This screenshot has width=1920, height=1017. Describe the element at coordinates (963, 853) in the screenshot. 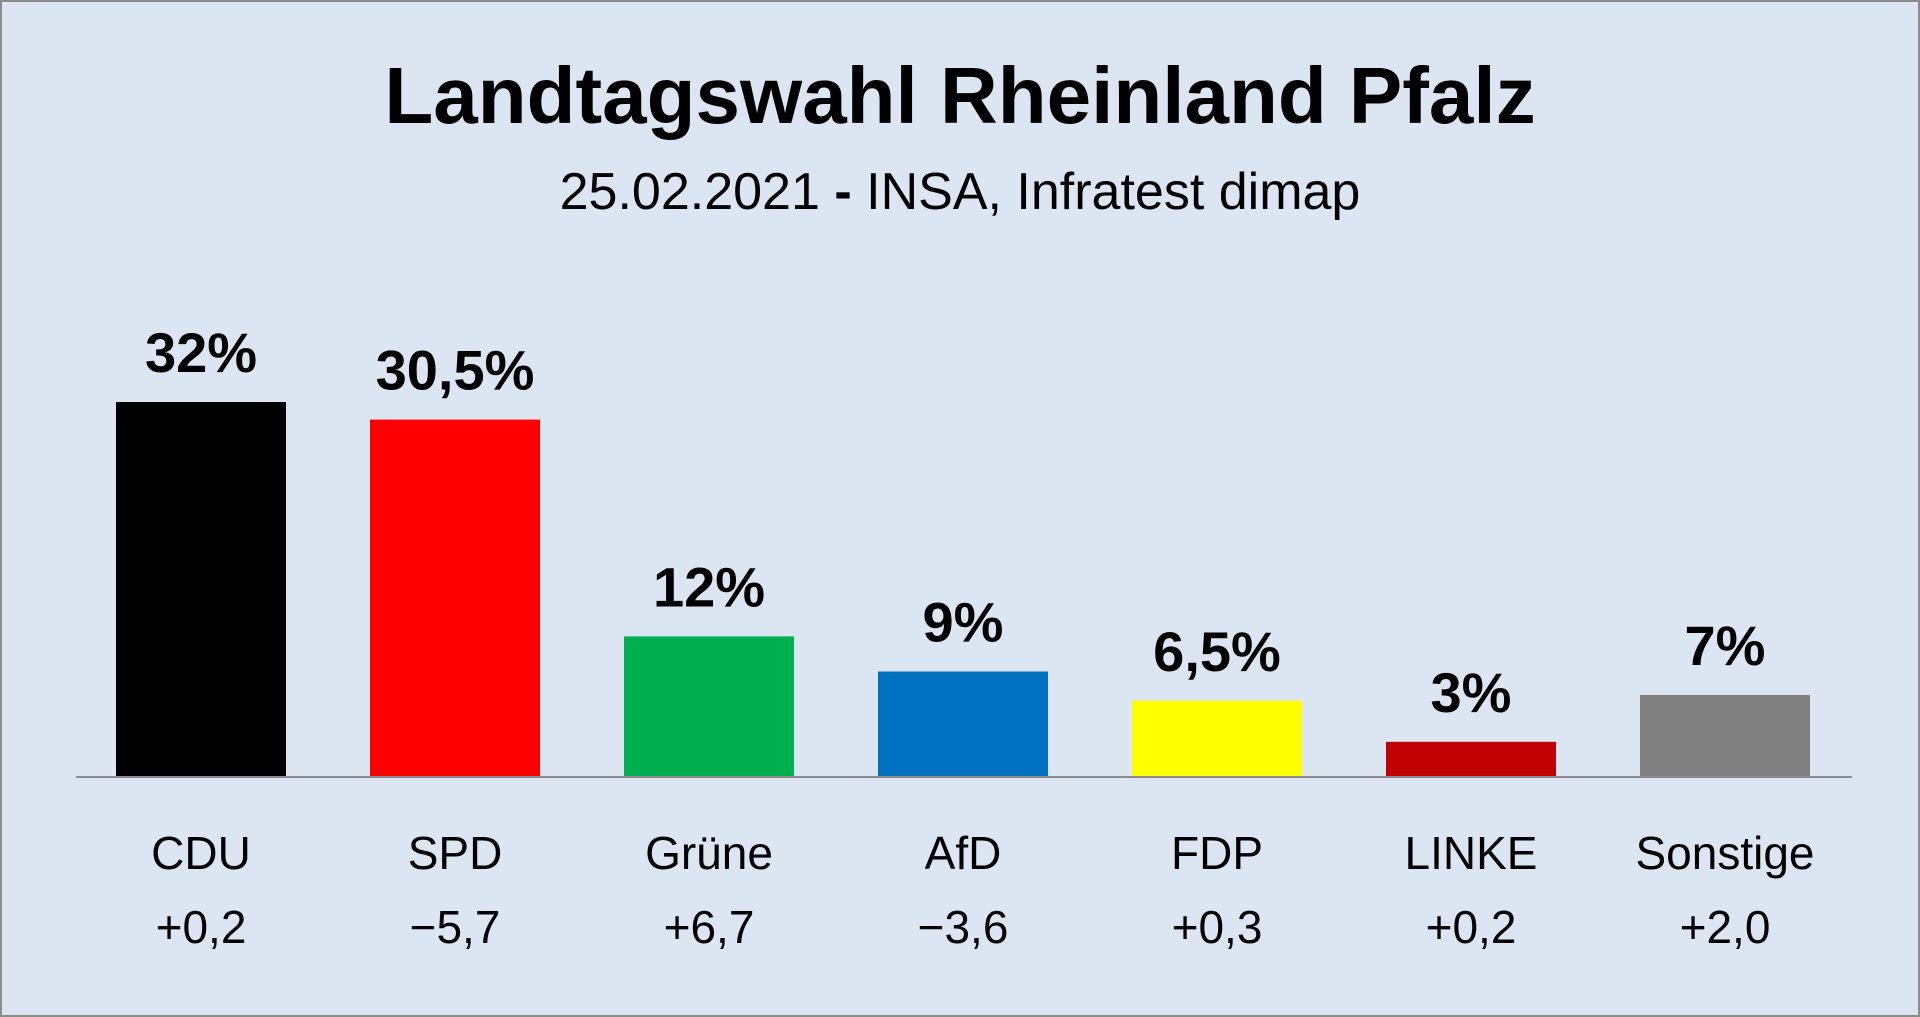

I see `category-label-afd: AfD` at that location.